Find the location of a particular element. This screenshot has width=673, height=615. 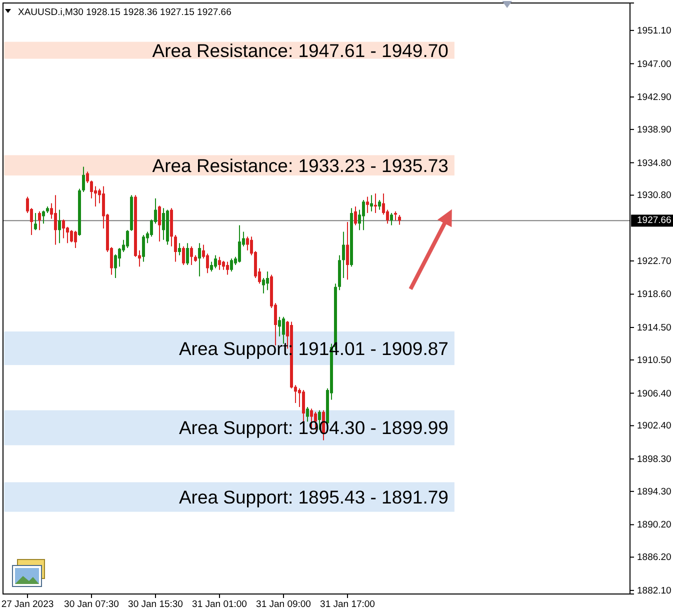

y-tick-label: 1951.10 is located at coordinates (654, 30).